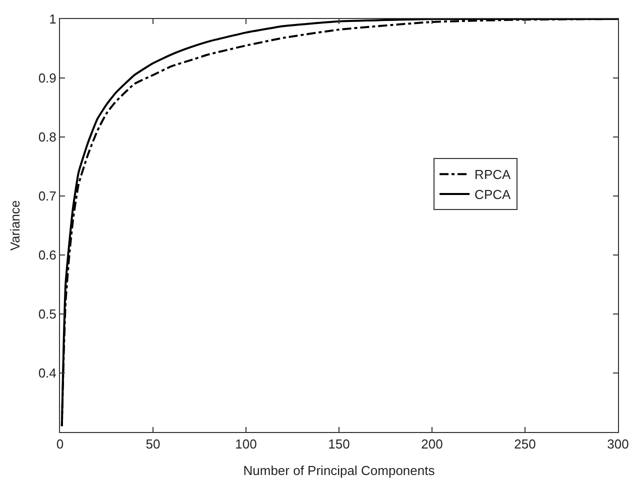  Describe the element at coordinates (493, 194) in the screenshot. I see `legend-label: CPCA` at that location.